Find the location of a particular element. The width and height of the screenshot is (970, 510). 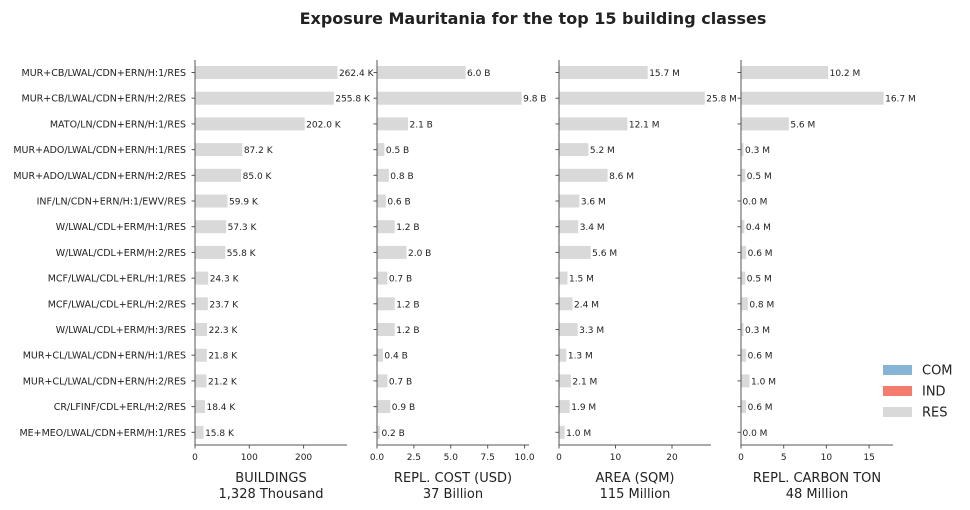

bar-value-label: 0.6 M is located at coordinates (760, 408).